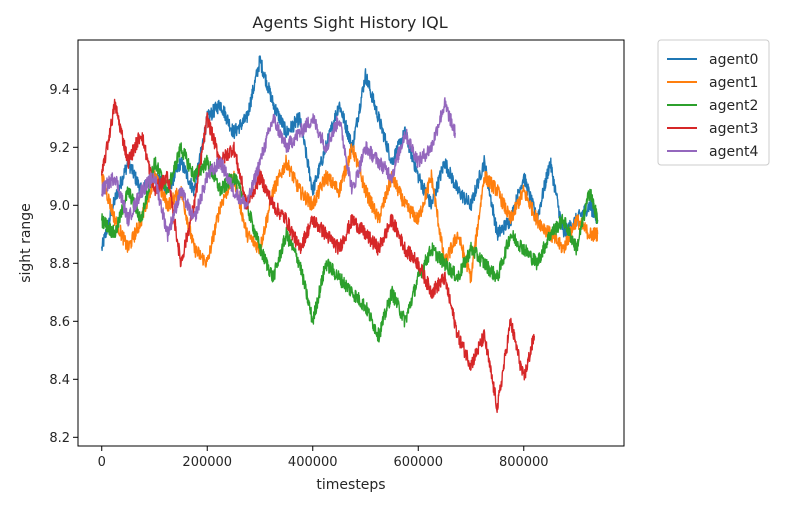  I want to click on y-tick-label: 9.0, so click(59, 206).